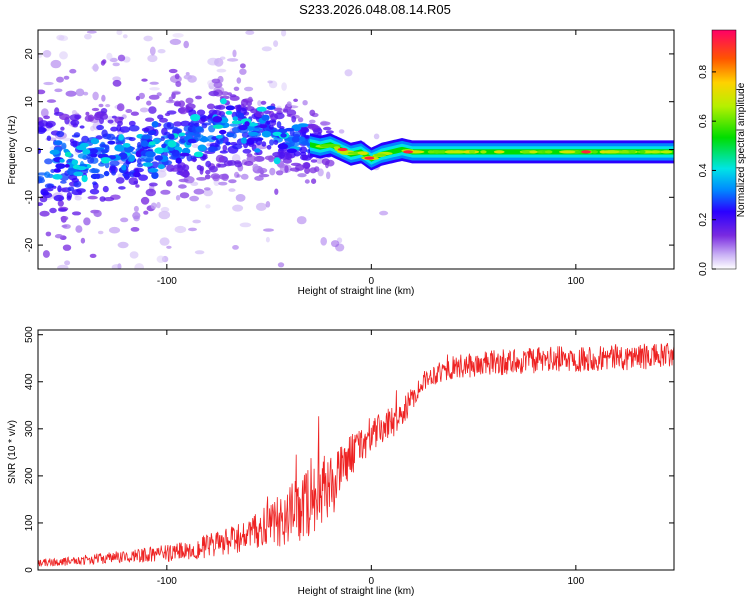 Image resolution: width=750 pixels, height=600 pixels. What do you see at coordinates (703, 269) in the screenshot?
I see `colorbar-tick-label: 0.0` at bounding box center [703, 269].